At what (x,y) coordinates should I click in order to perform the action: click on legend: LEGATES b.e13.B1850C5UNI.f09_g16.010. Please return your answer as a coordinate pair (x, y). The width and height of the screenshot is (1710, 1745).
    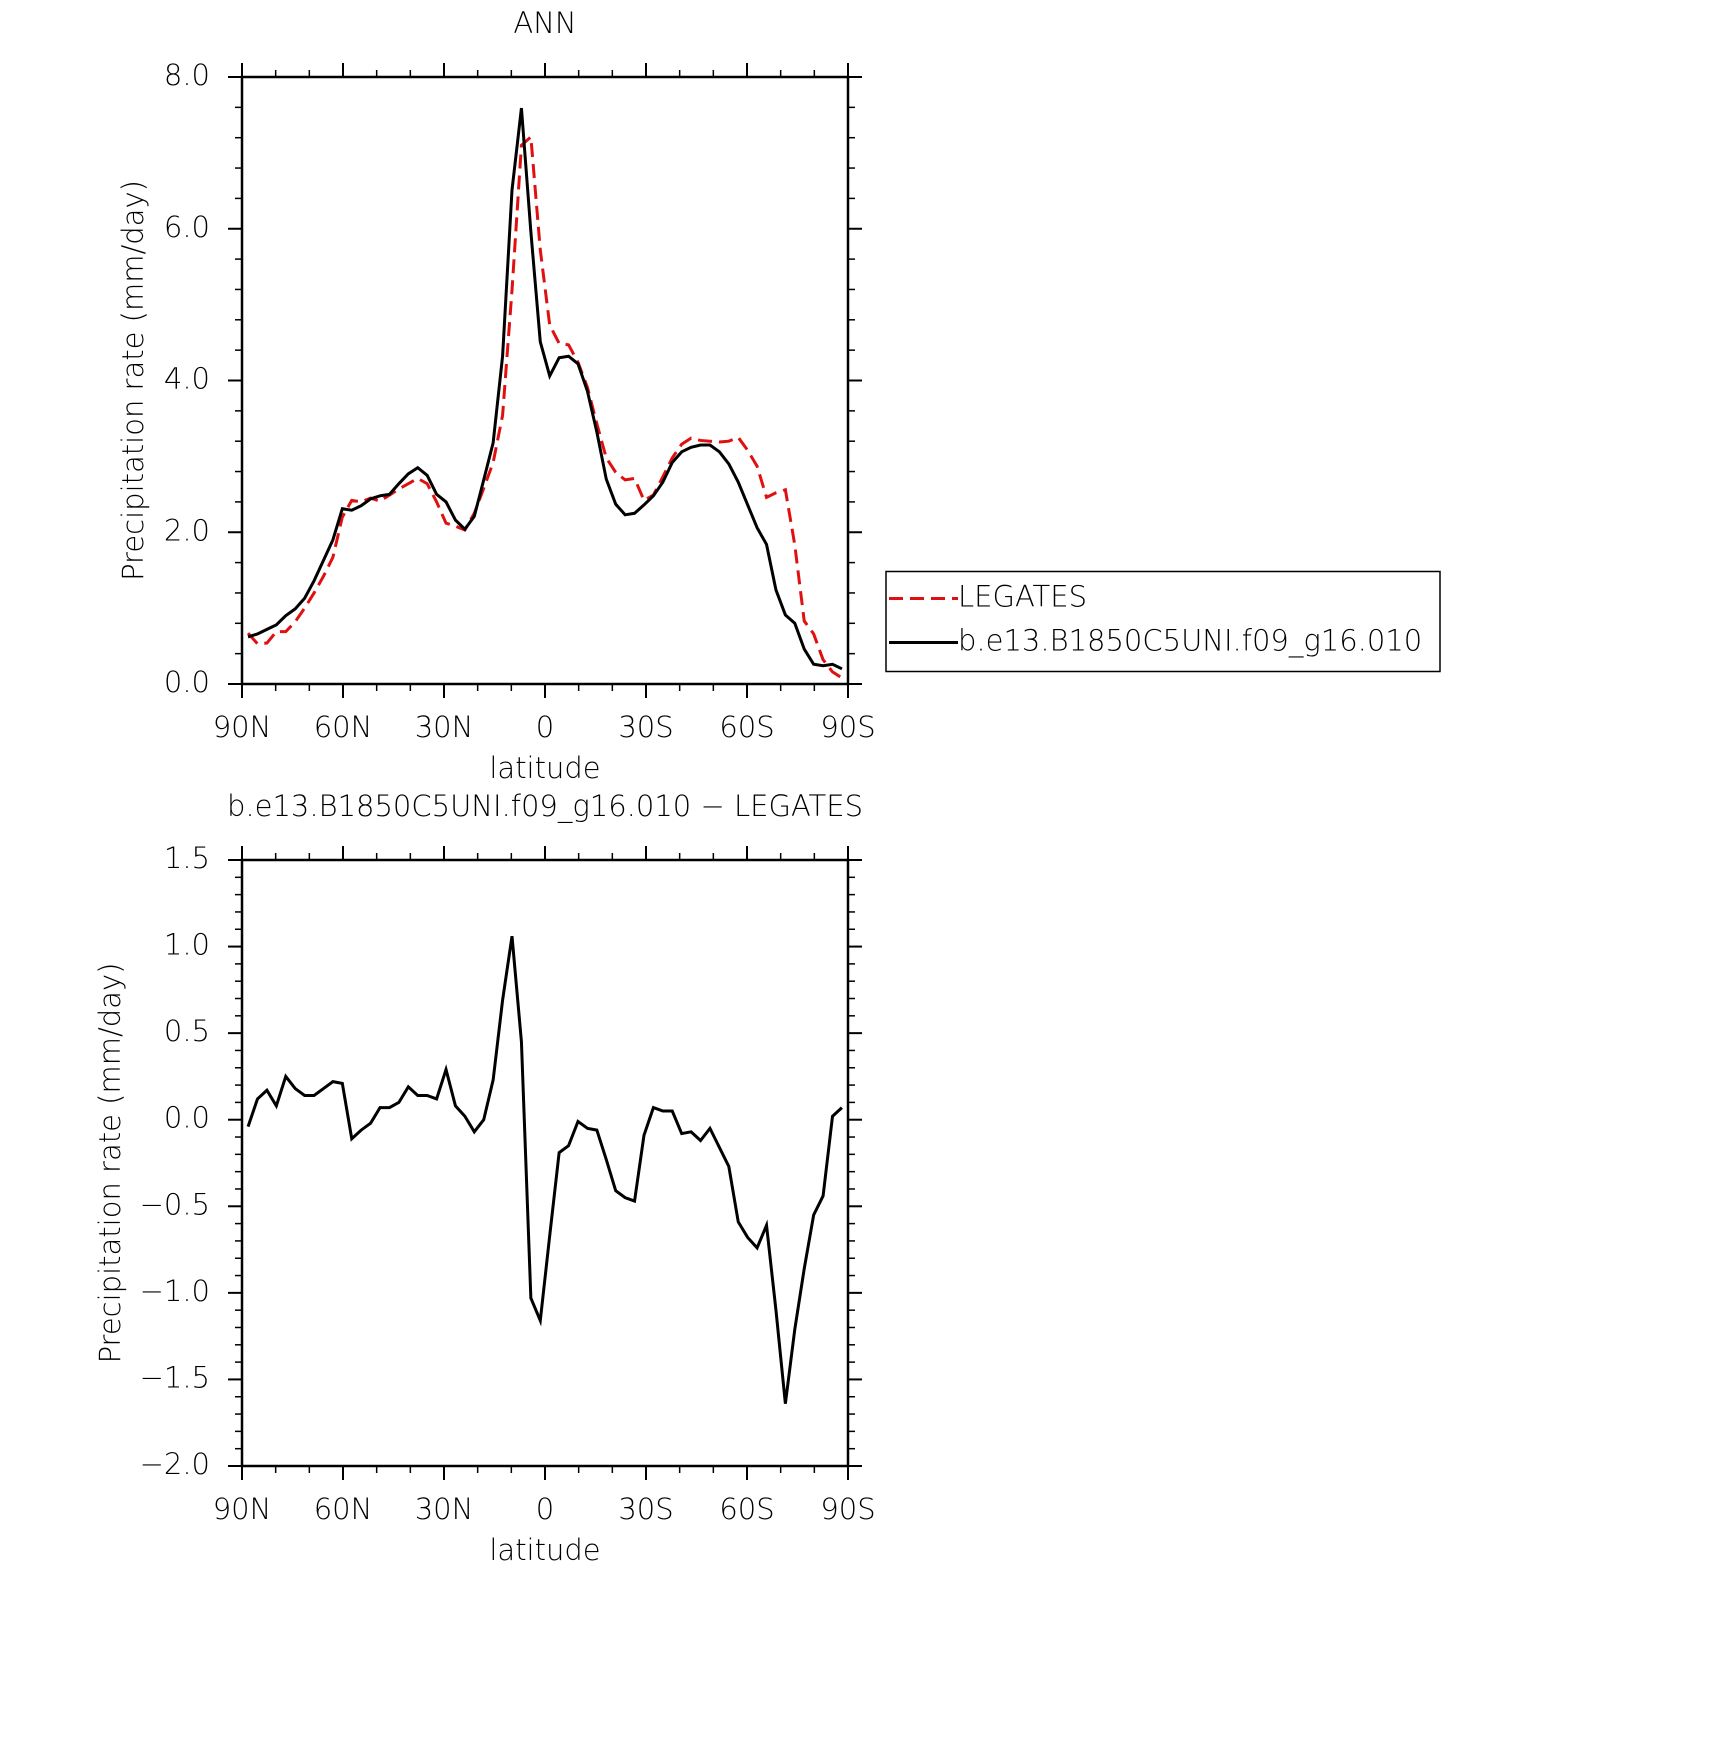
    Looking at the image, I should click on (1163, 621).